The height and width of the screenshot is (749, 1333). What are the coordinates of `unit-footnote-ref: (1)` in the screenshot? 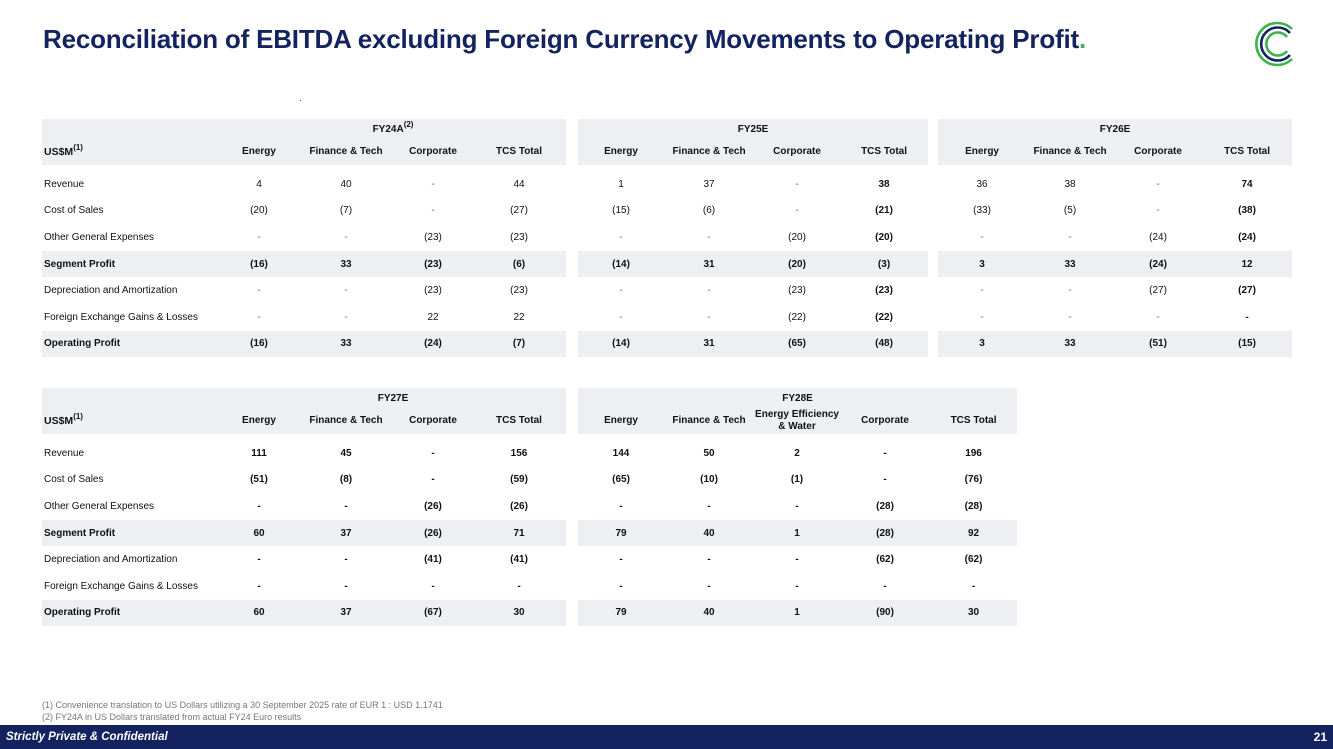 It's located at (78, 416).